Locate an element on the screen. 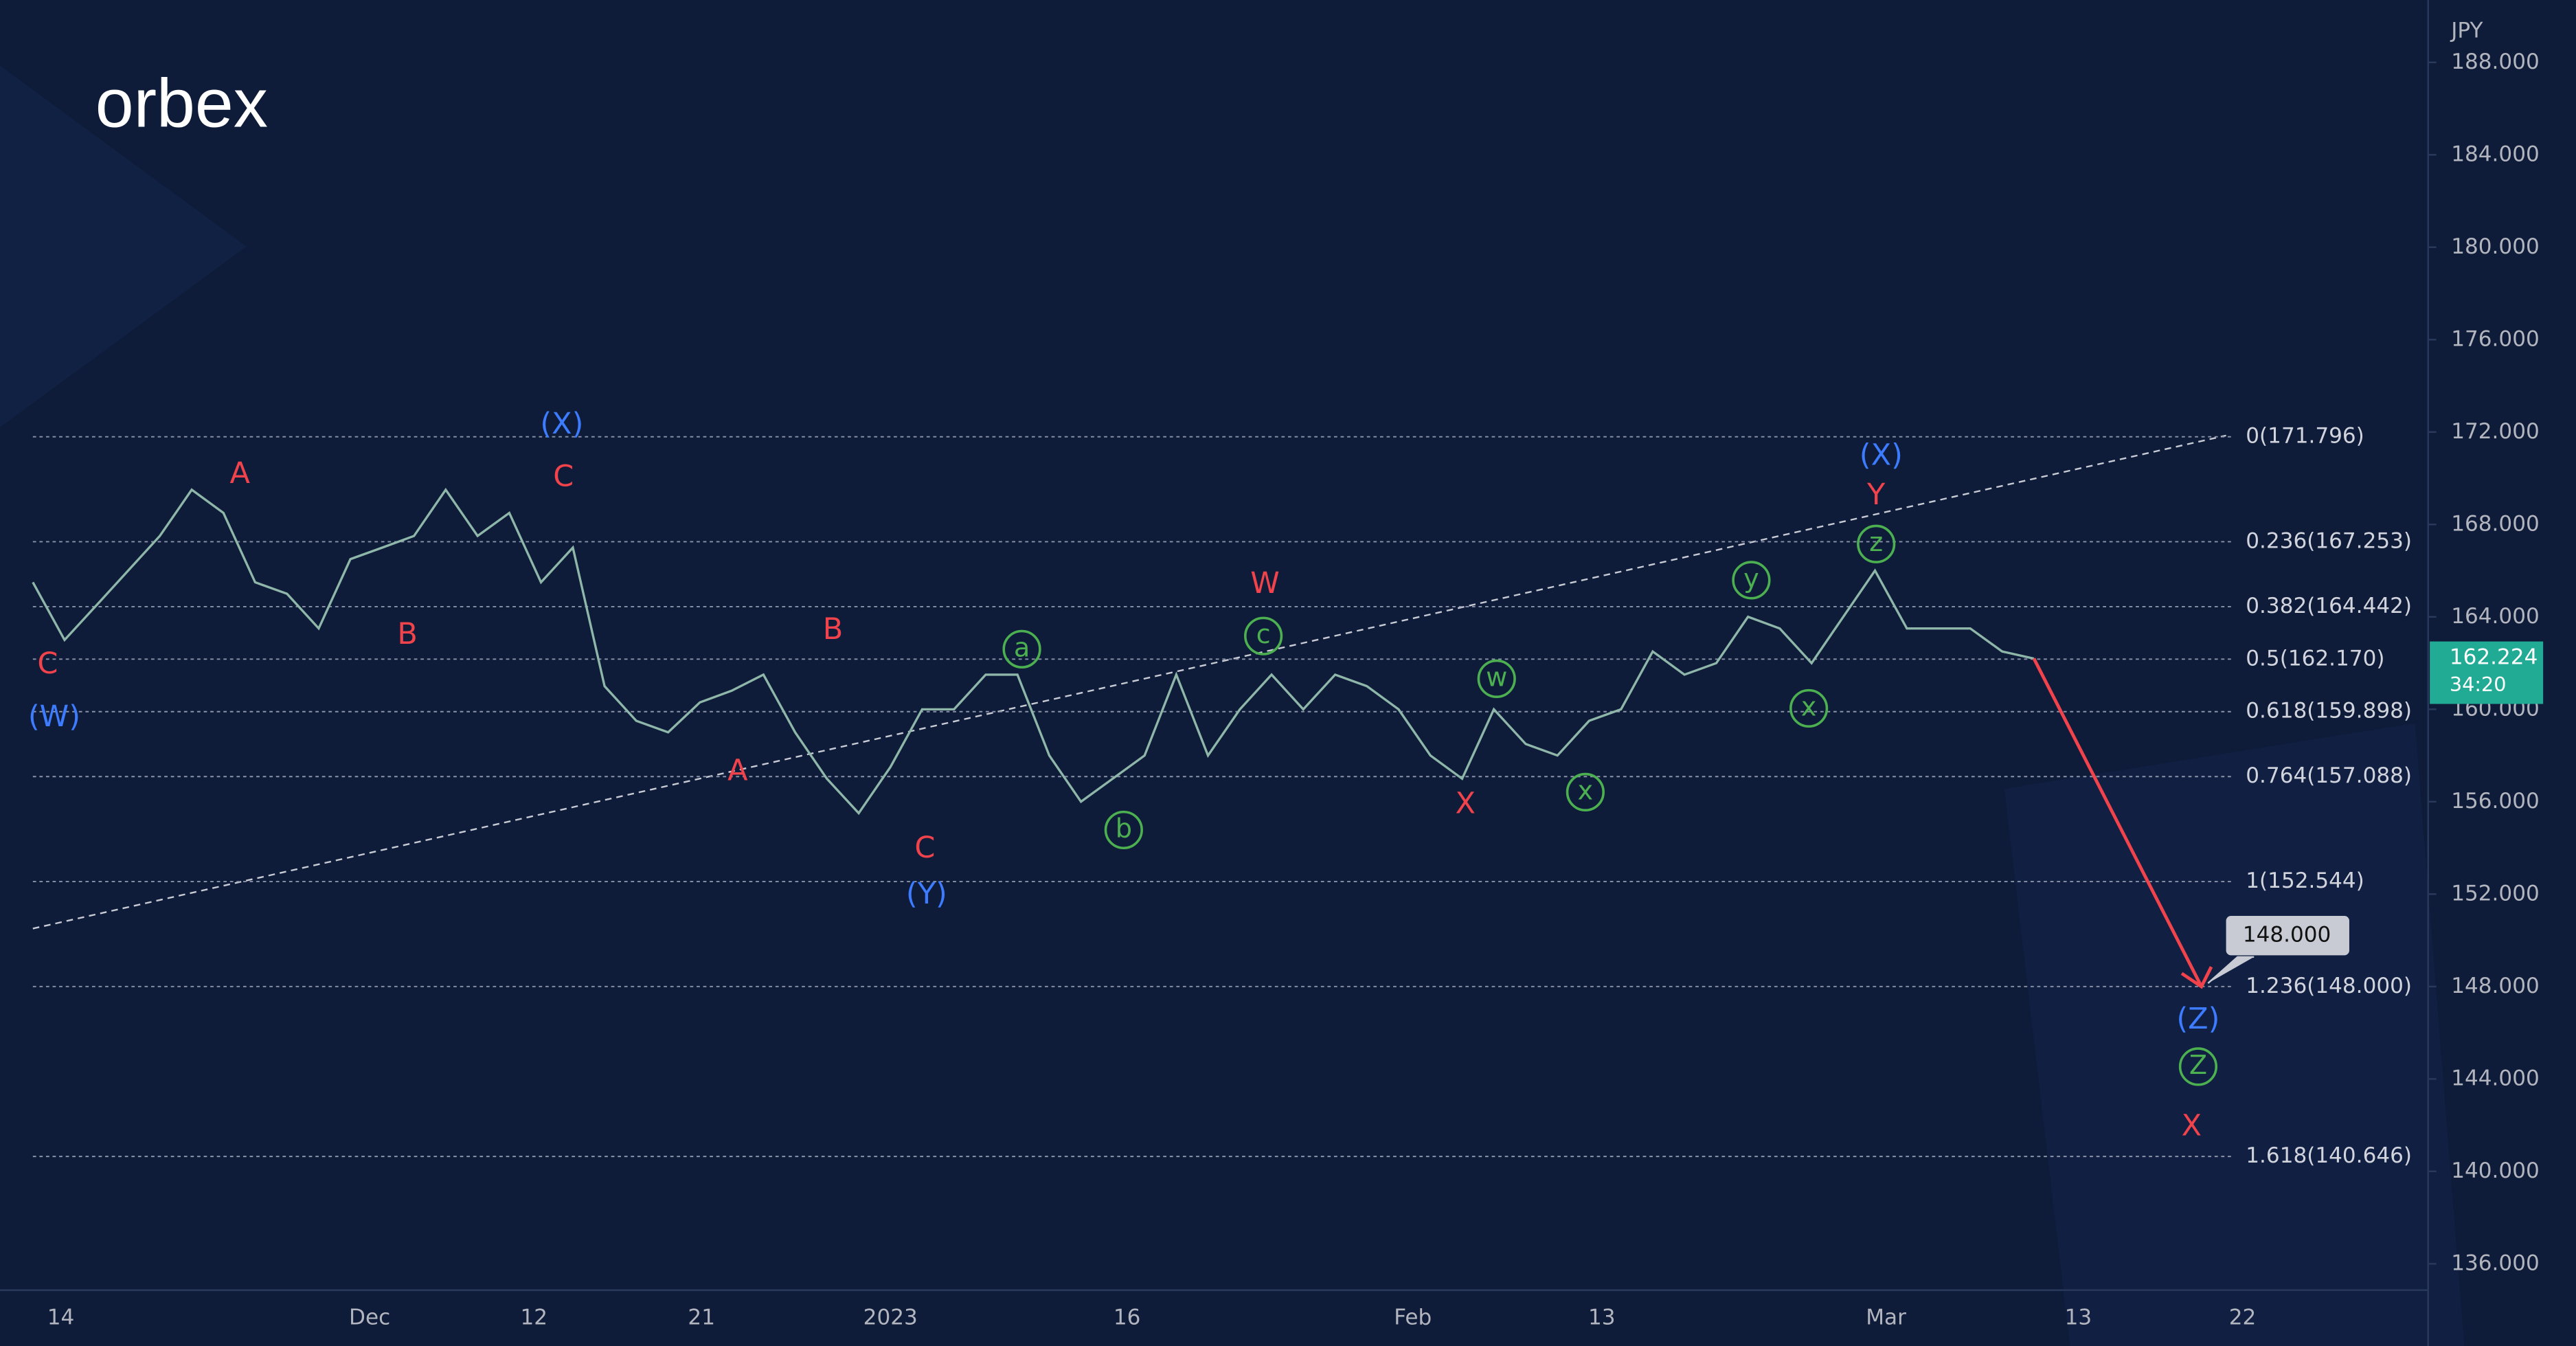 This screenshot has width=2576, height=1346. wave-label: Z is located at coordinates (2198, 1065).